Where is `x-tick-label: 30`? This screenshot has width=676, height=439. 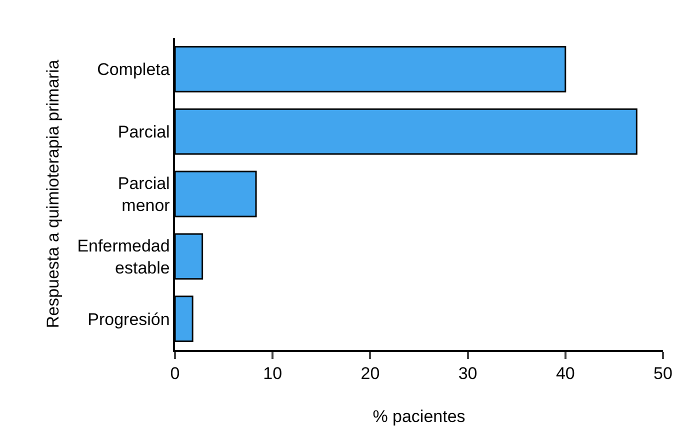
x-tick-label: 30 is located at coordinates (468, 374).